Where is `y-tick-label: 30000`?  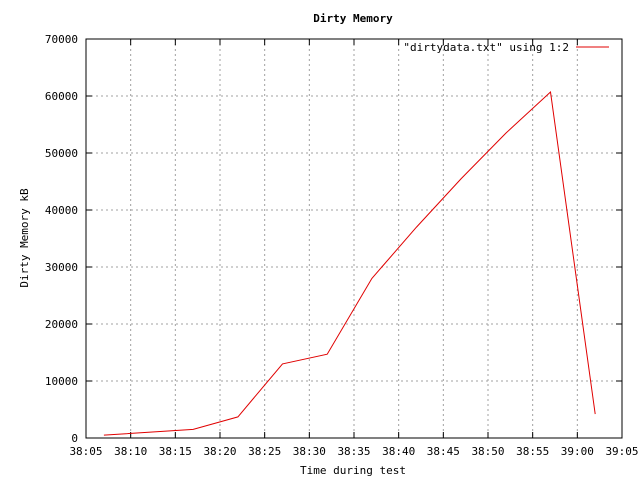
y-tick-label: 30000 is located at coordinates (61, 267).